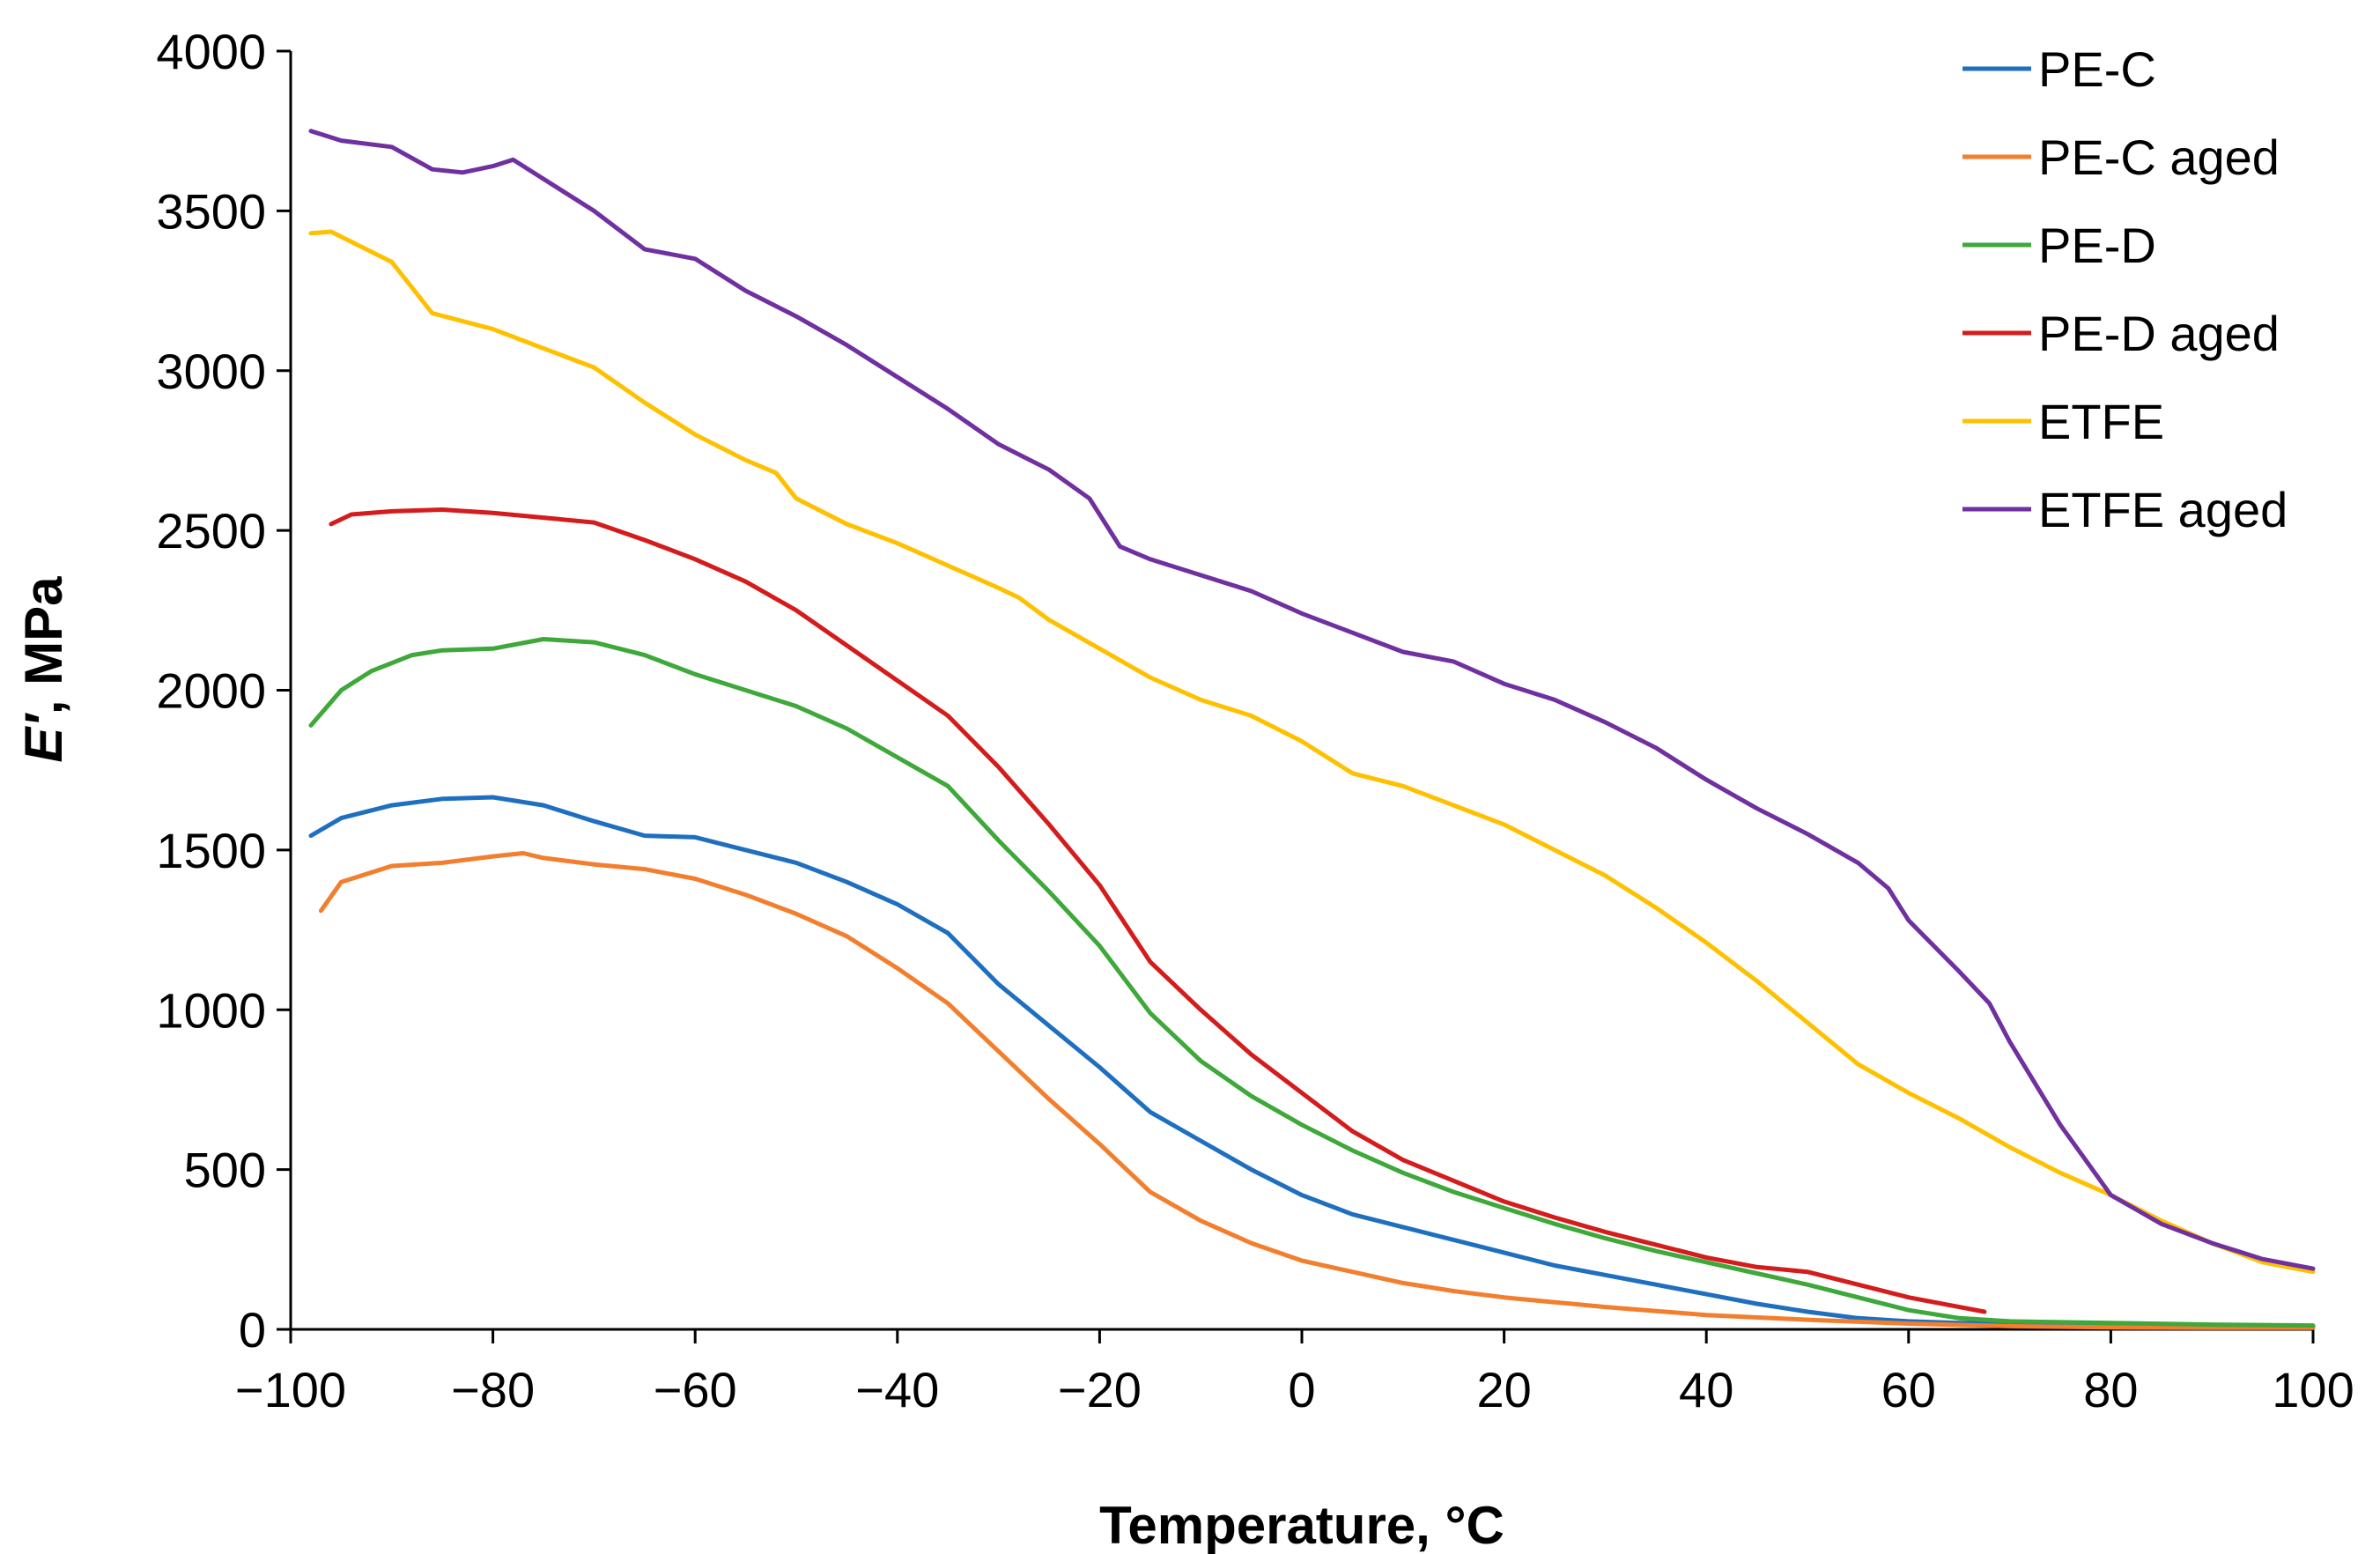 The image size is (2380, 1554). Describe the element at coordinates (2159, 157) in the screenshot. I see `legend-label-pe-c-aged: PE-C aged` at that location.